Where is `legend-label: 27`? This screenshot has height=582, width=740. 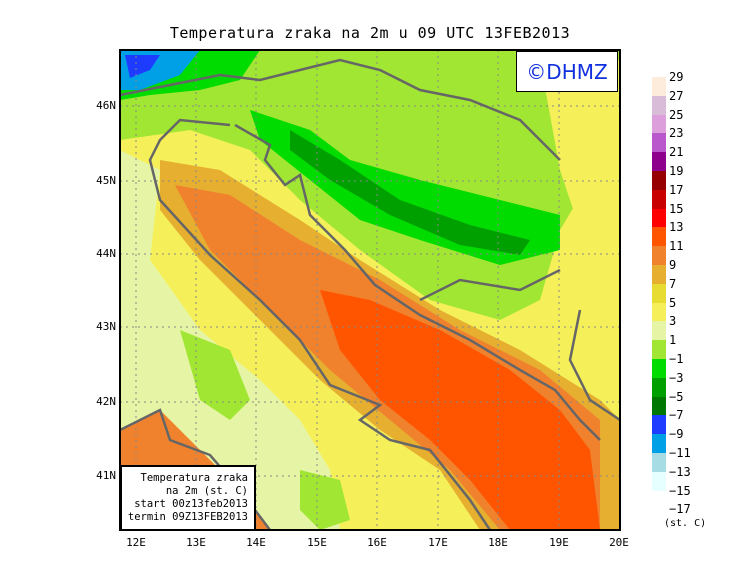
legend-label: 27 is located at coordinates (676, 95).